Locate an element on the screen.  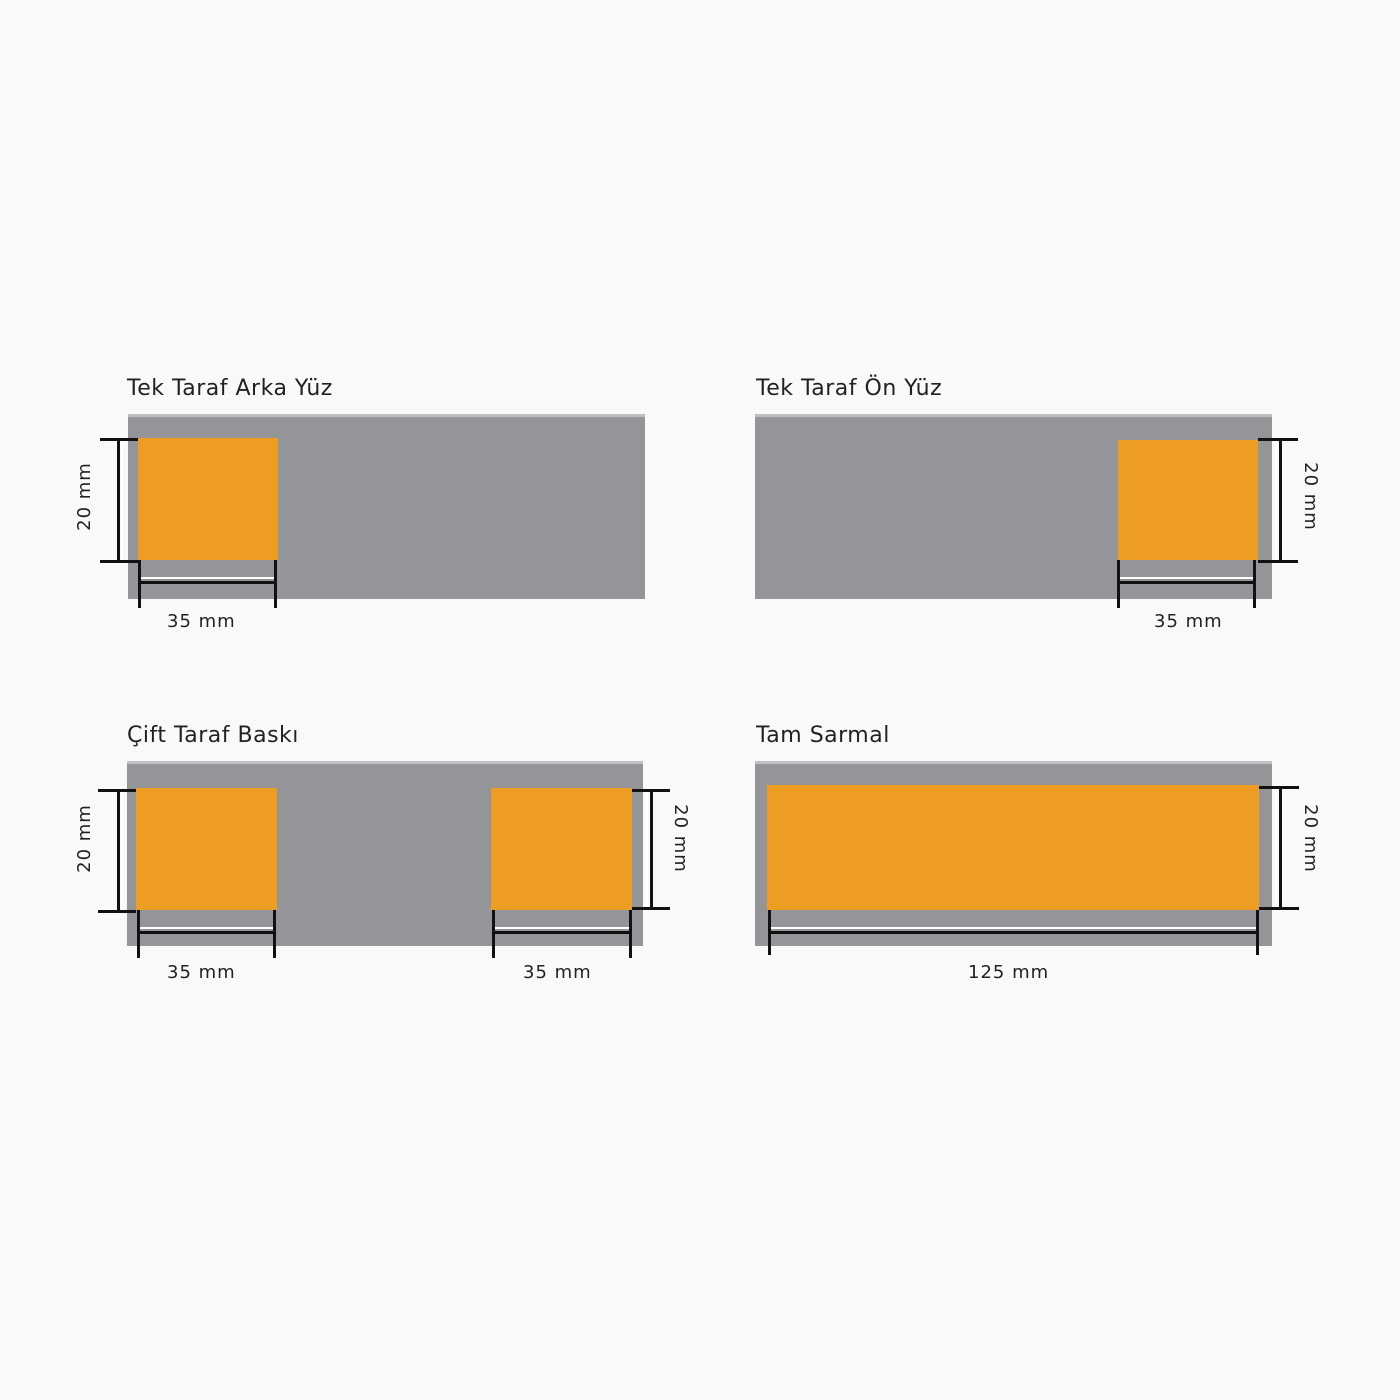
print-zone-double-right is located at coordinates (561, 849).